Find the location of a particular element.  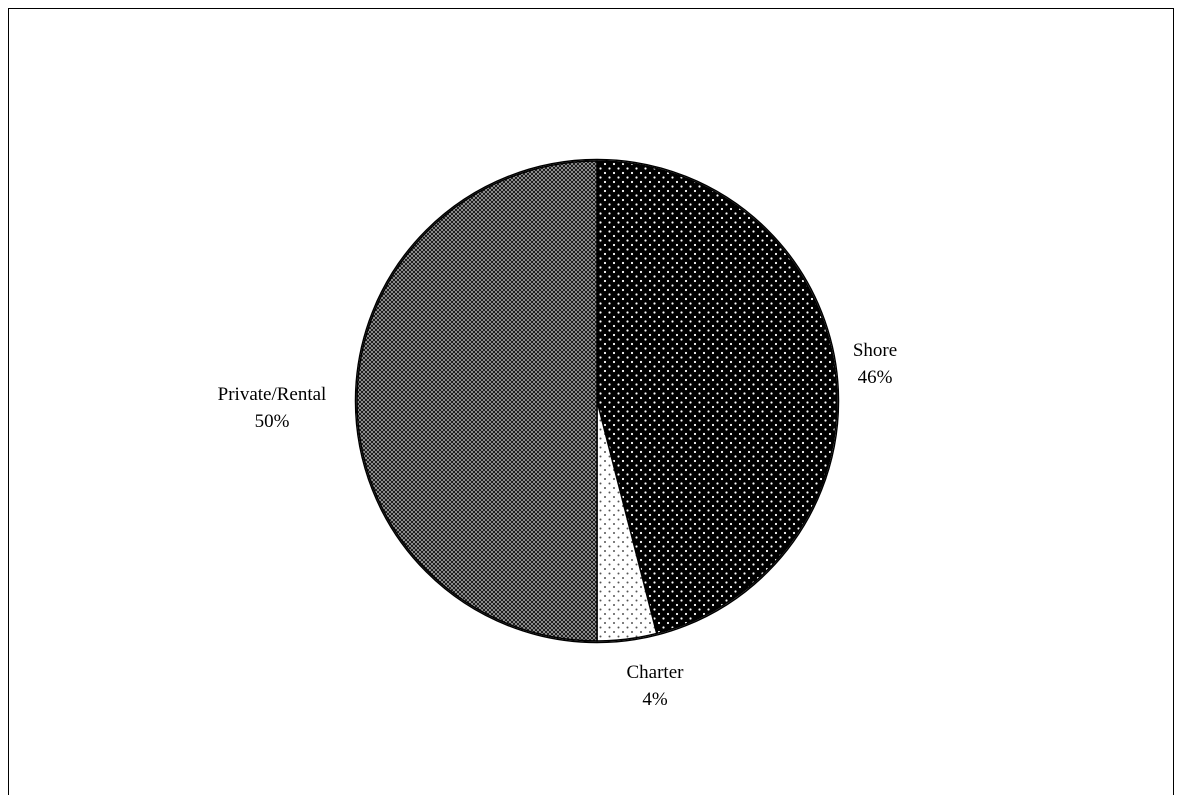

pie-slice-shore is located at coordinates (717, 397).